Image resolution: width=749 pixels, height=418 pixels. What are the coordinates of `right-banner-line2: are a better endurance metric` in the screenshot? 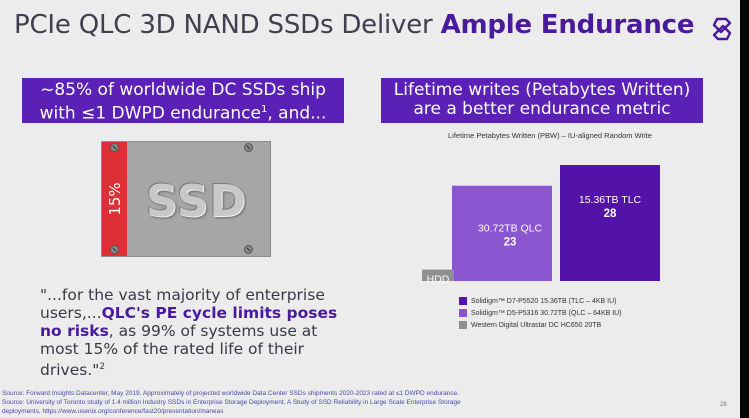 It's located at (542, 109).